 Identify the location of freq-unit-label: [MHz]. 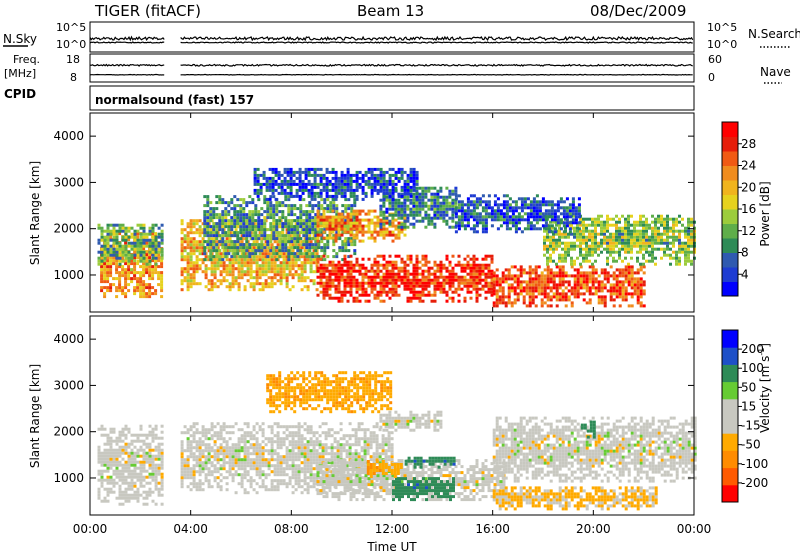
(20, 73).